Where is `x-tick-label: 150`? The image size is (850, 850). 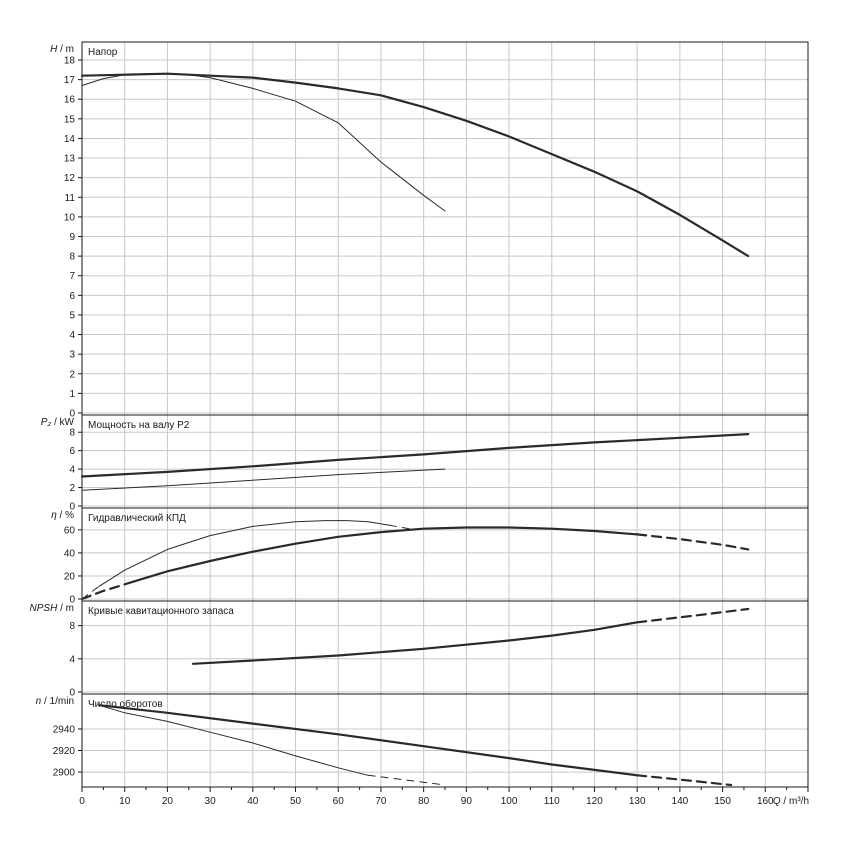 x-tick-label: 150 is located at coordinates (722, 801).